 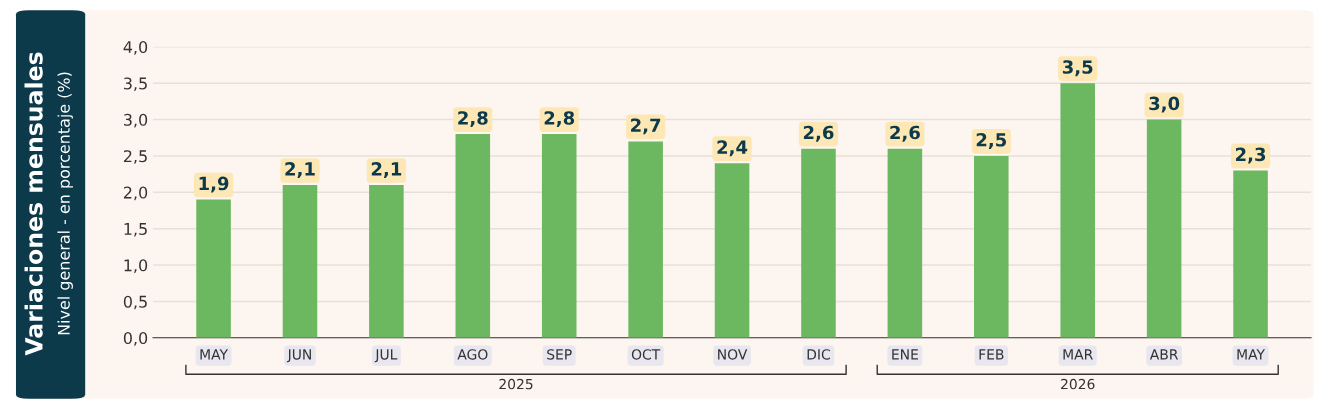 What do you see at coordinates (818, 354) in the screenshot?
I see `x-tick-label: DIC` at bounding box center [818, 354].